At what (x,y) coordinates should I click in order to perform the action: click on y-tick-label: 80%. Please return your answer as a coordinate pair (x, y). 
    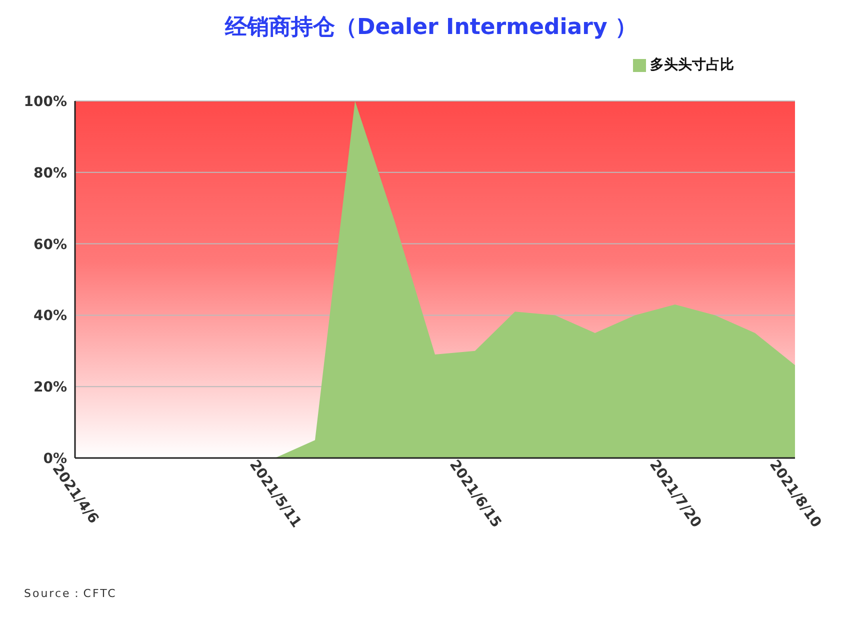
    Looking at the image, I should click on (50, 173).